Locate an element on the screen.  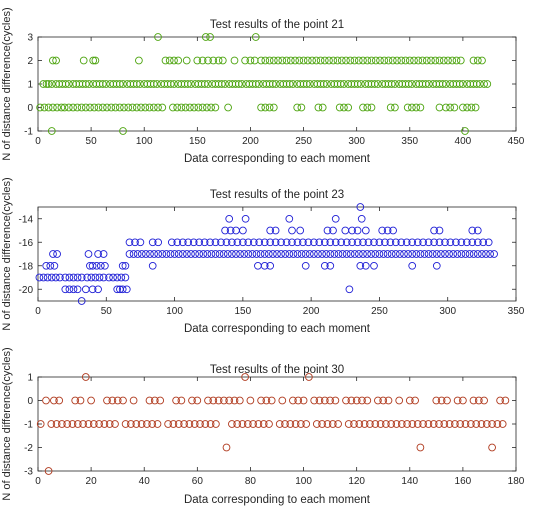
y-tick-label: -14 is located at coordinates (26, 219).